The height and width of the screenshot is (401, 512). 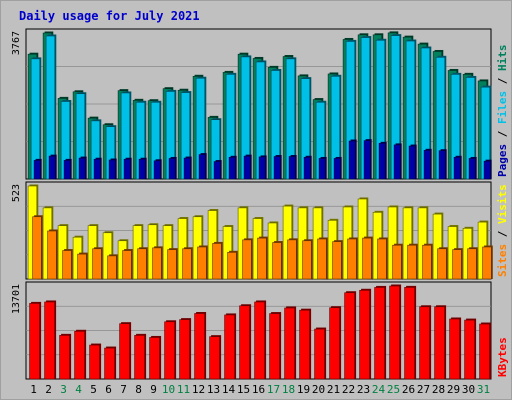 I want to click on x-tick-label-4: 4, so click(x=78, y=389).